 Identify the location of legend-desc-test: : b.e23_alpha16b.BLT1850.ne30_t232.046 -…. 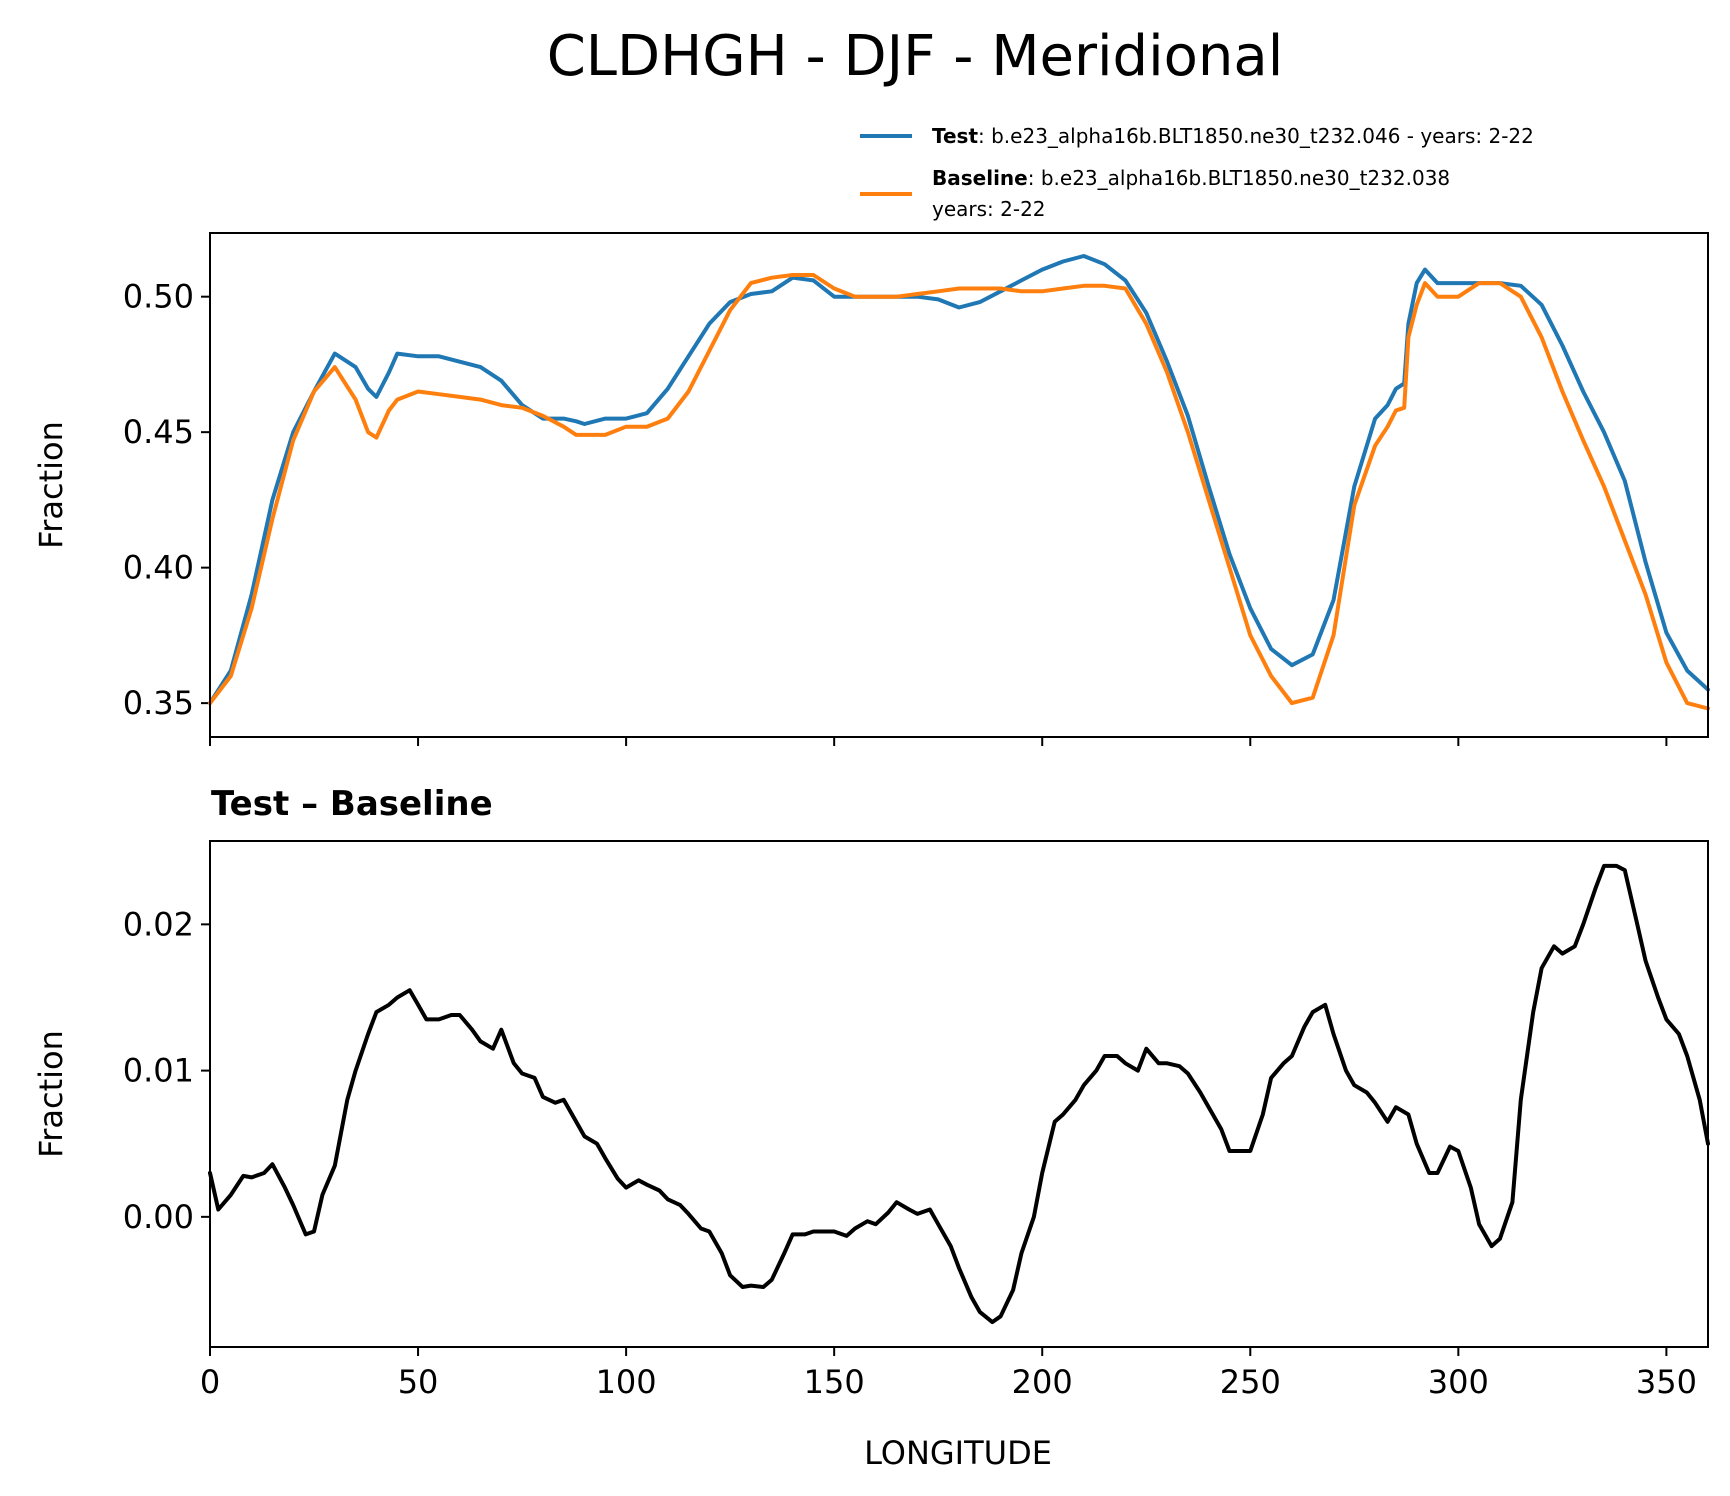
(1256, 136).